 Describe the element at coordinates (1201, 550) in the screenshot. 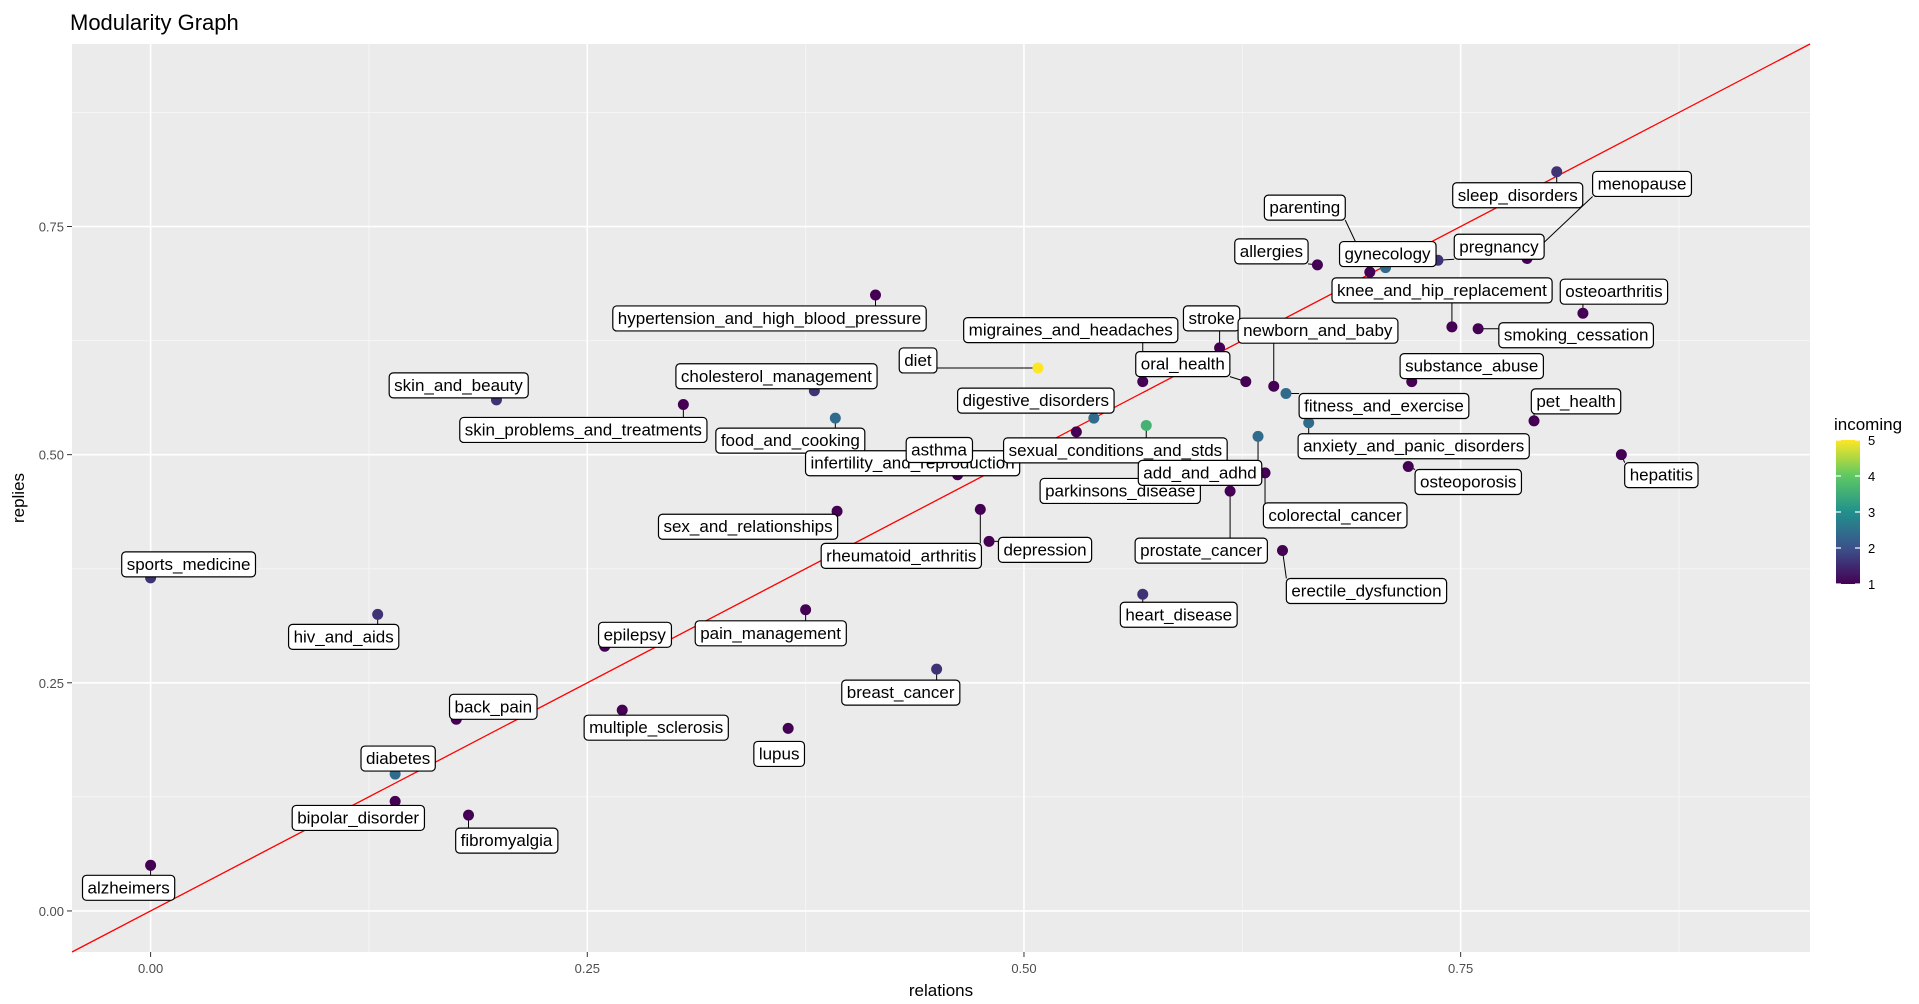

I see `point-label-prostate_cancer: prostate_cancer` at that location.